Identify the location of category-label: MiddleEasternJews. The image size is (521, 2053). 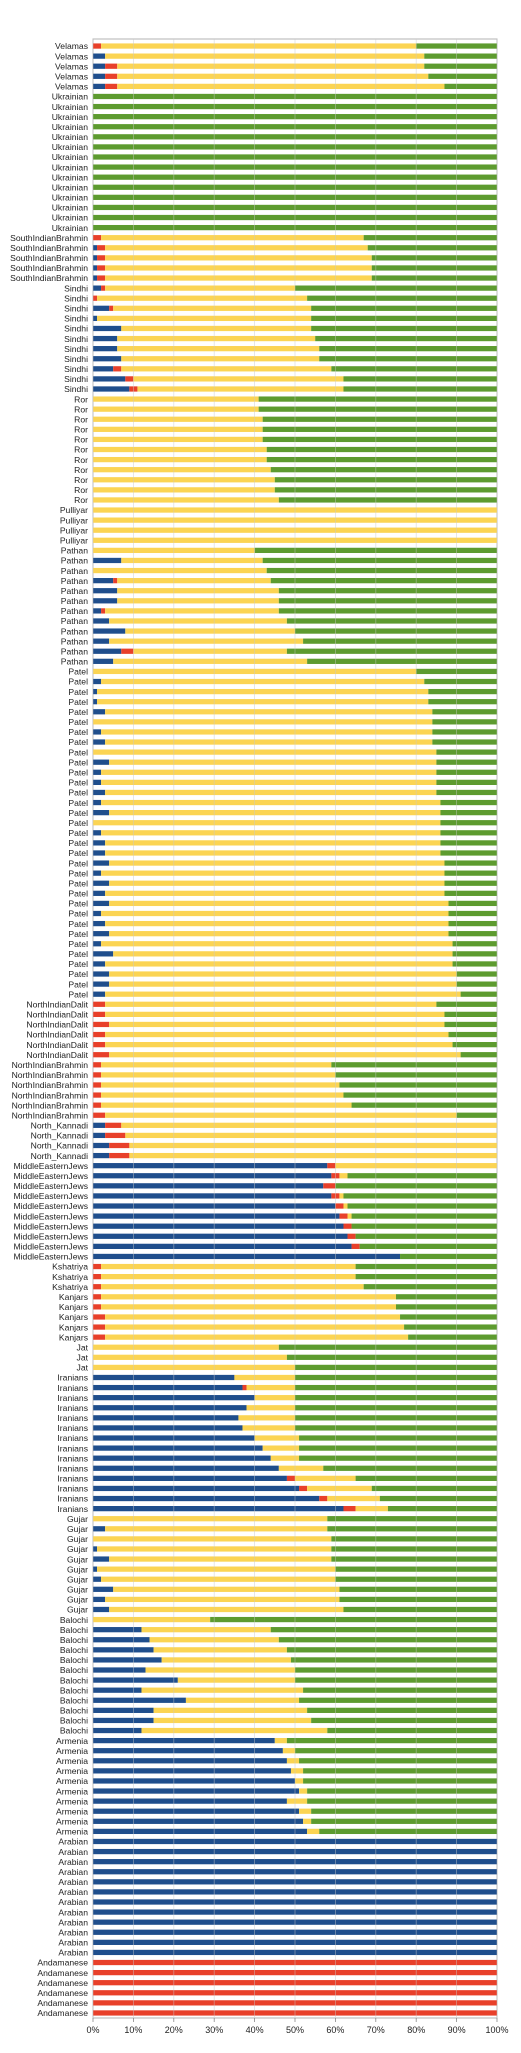
(50, 1196).